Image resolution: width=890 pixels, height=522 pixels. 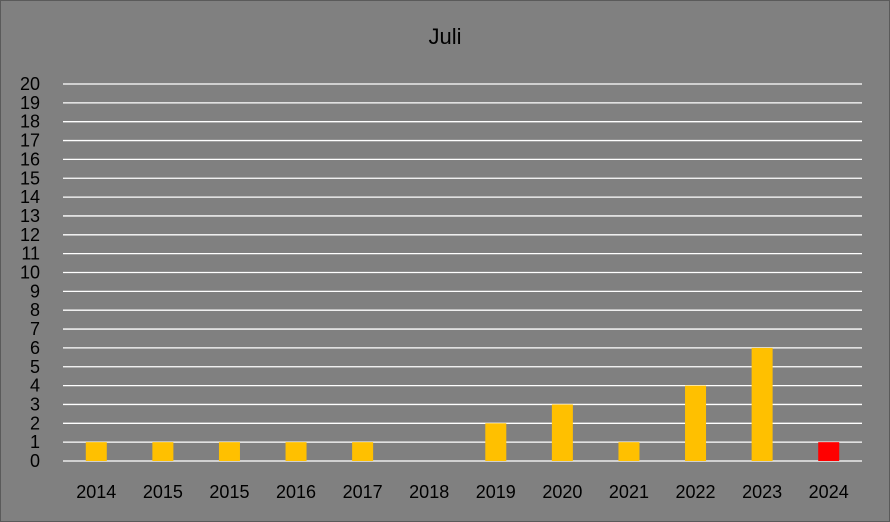 What do you see at coordinates (35, 386) in the screenshot?
I see `y-tick-label-4: 4` at bounding box center [35, 386].